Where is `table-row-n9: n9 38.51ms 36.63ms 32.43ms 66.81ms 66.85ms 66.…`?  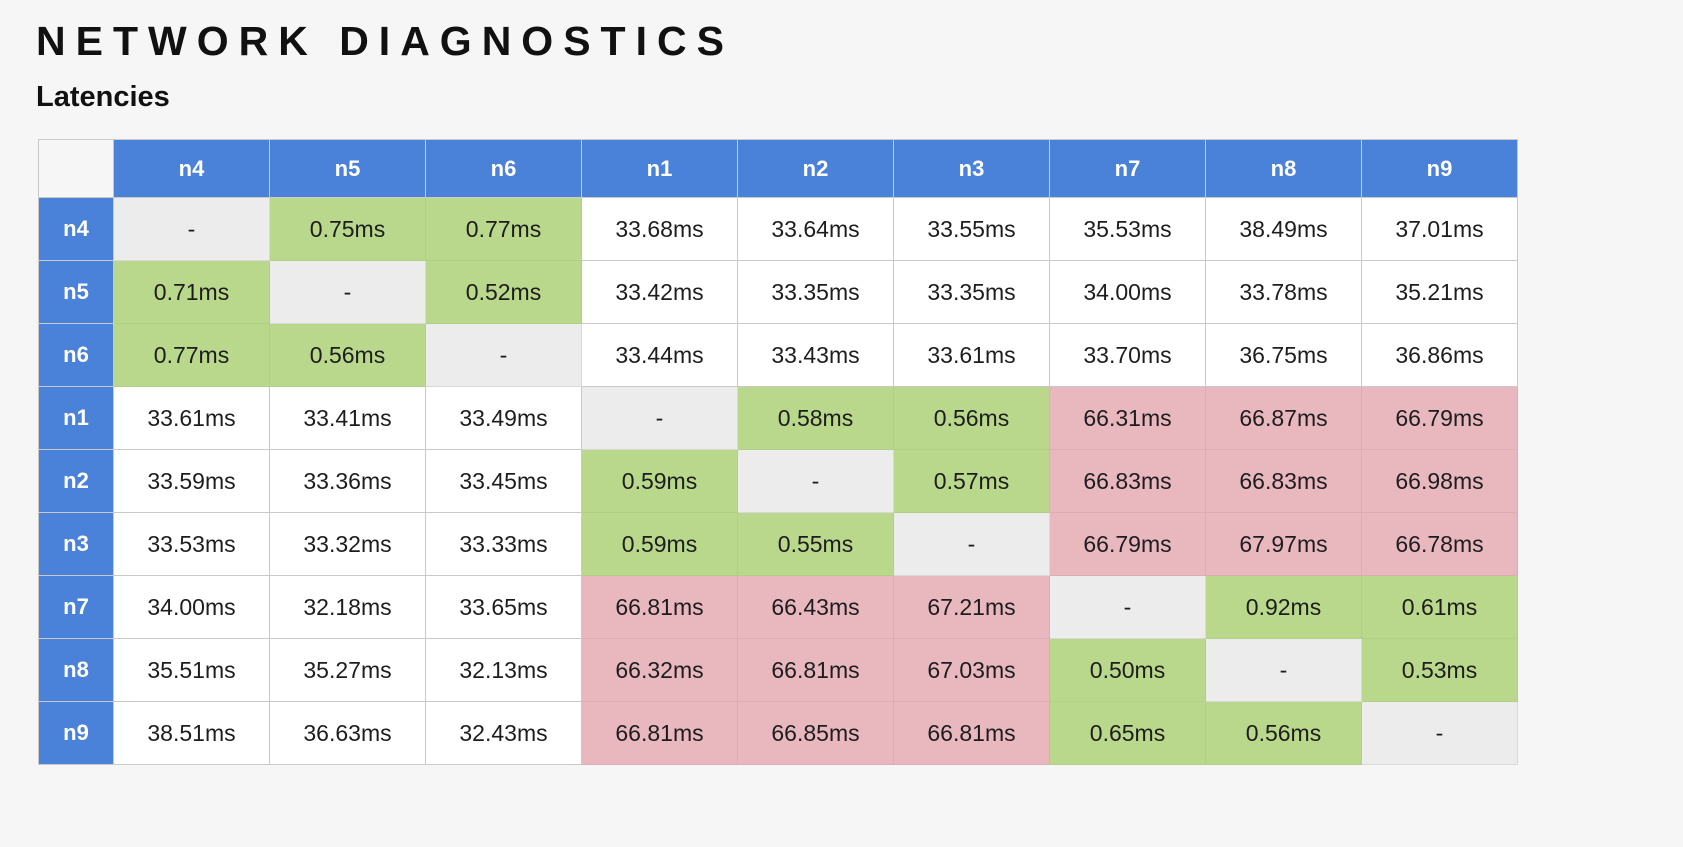 table-row-n9: n9 38.51ms 36.63ms 32.43ms 66.81ms 66.85ms 66.… is located at coordinates (778, 733).